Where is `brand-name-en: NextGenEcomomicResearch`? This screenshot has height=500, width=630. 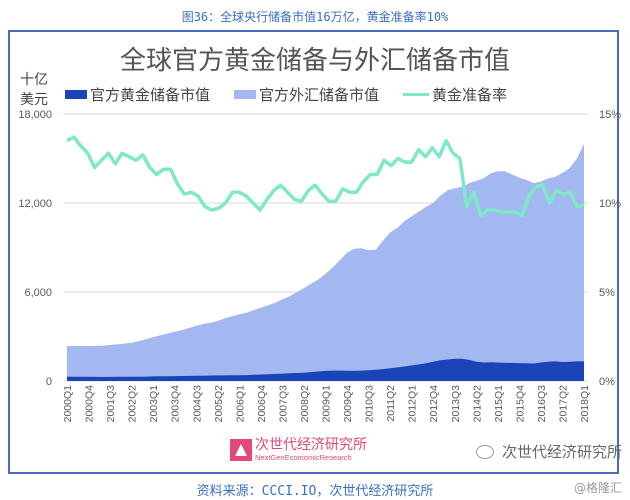 brand-name-en: NextGenEcomomicResearch is located at coordinates (303, 457).